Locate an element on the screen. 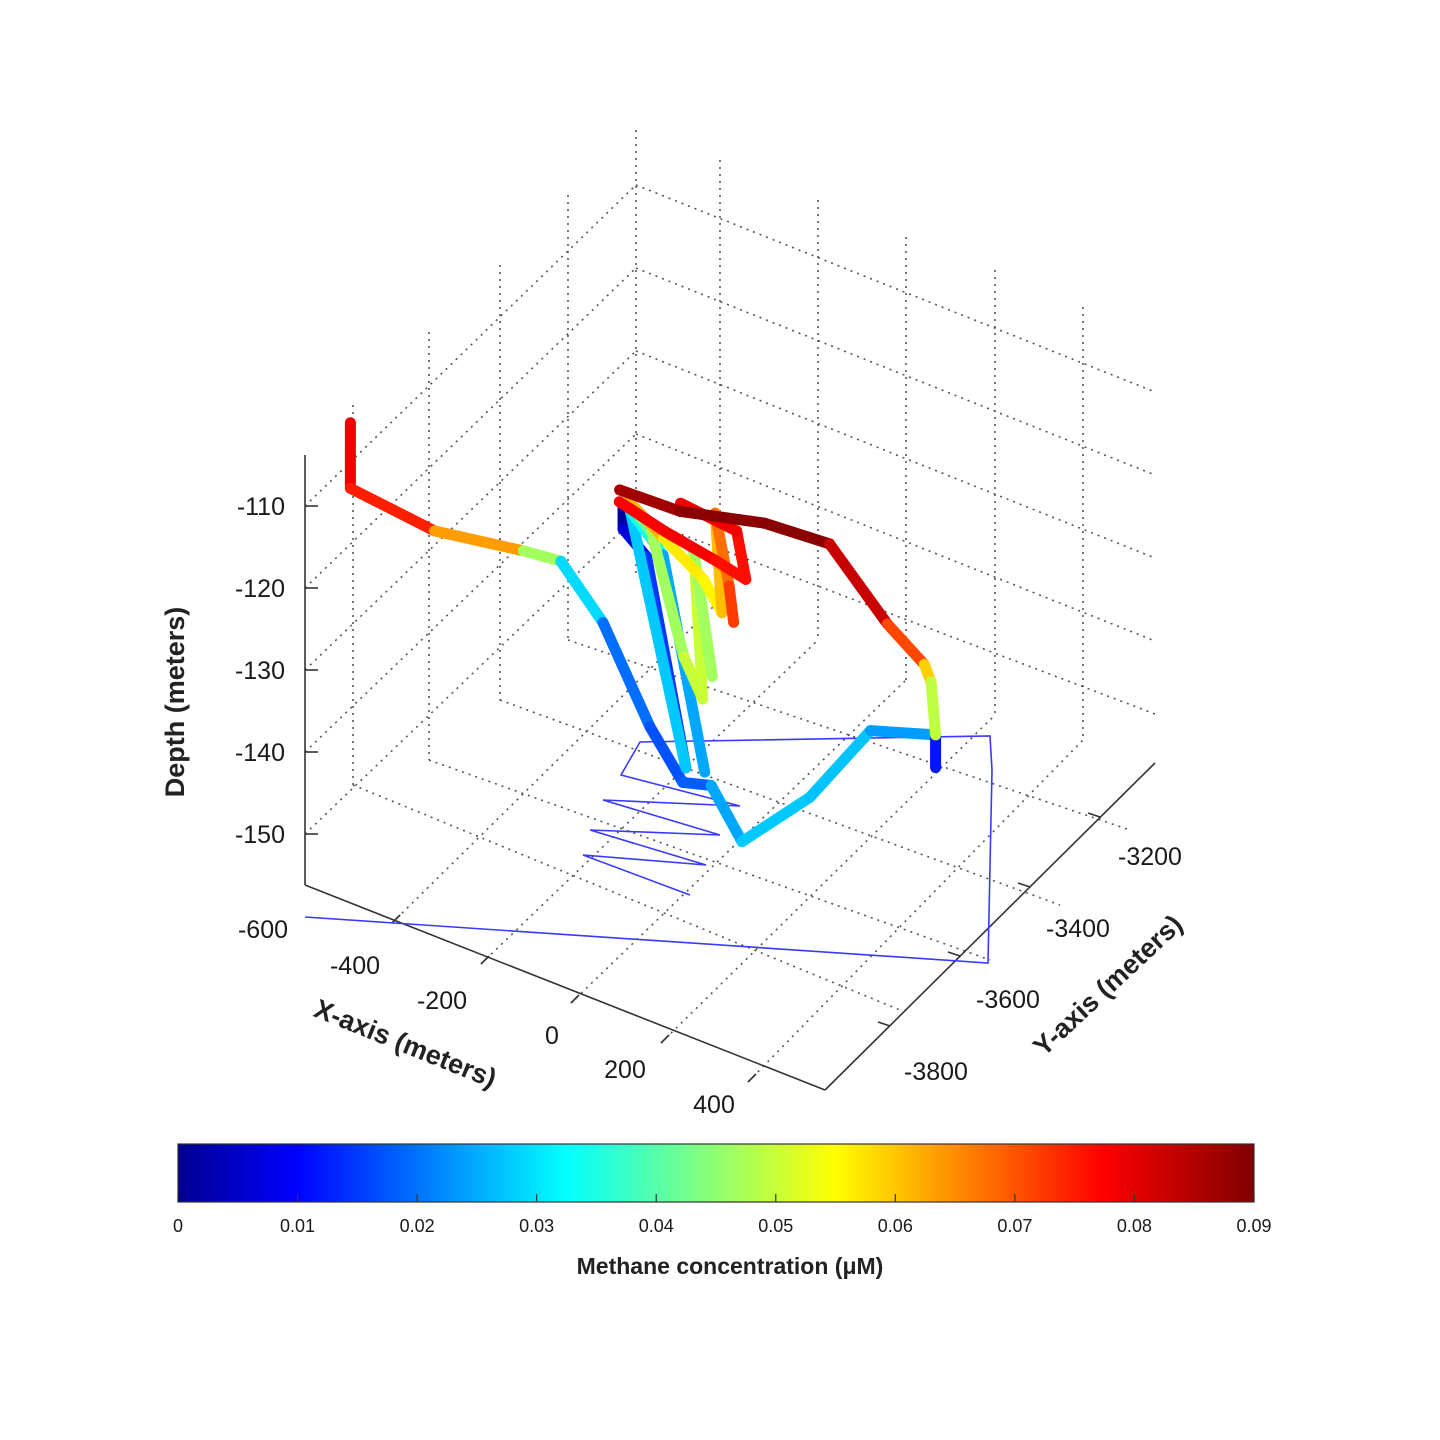 The height and width of the screenshot is (1440, 1440). colorbar-tick-label: 0.03 is located at coordinates (536, 1226).